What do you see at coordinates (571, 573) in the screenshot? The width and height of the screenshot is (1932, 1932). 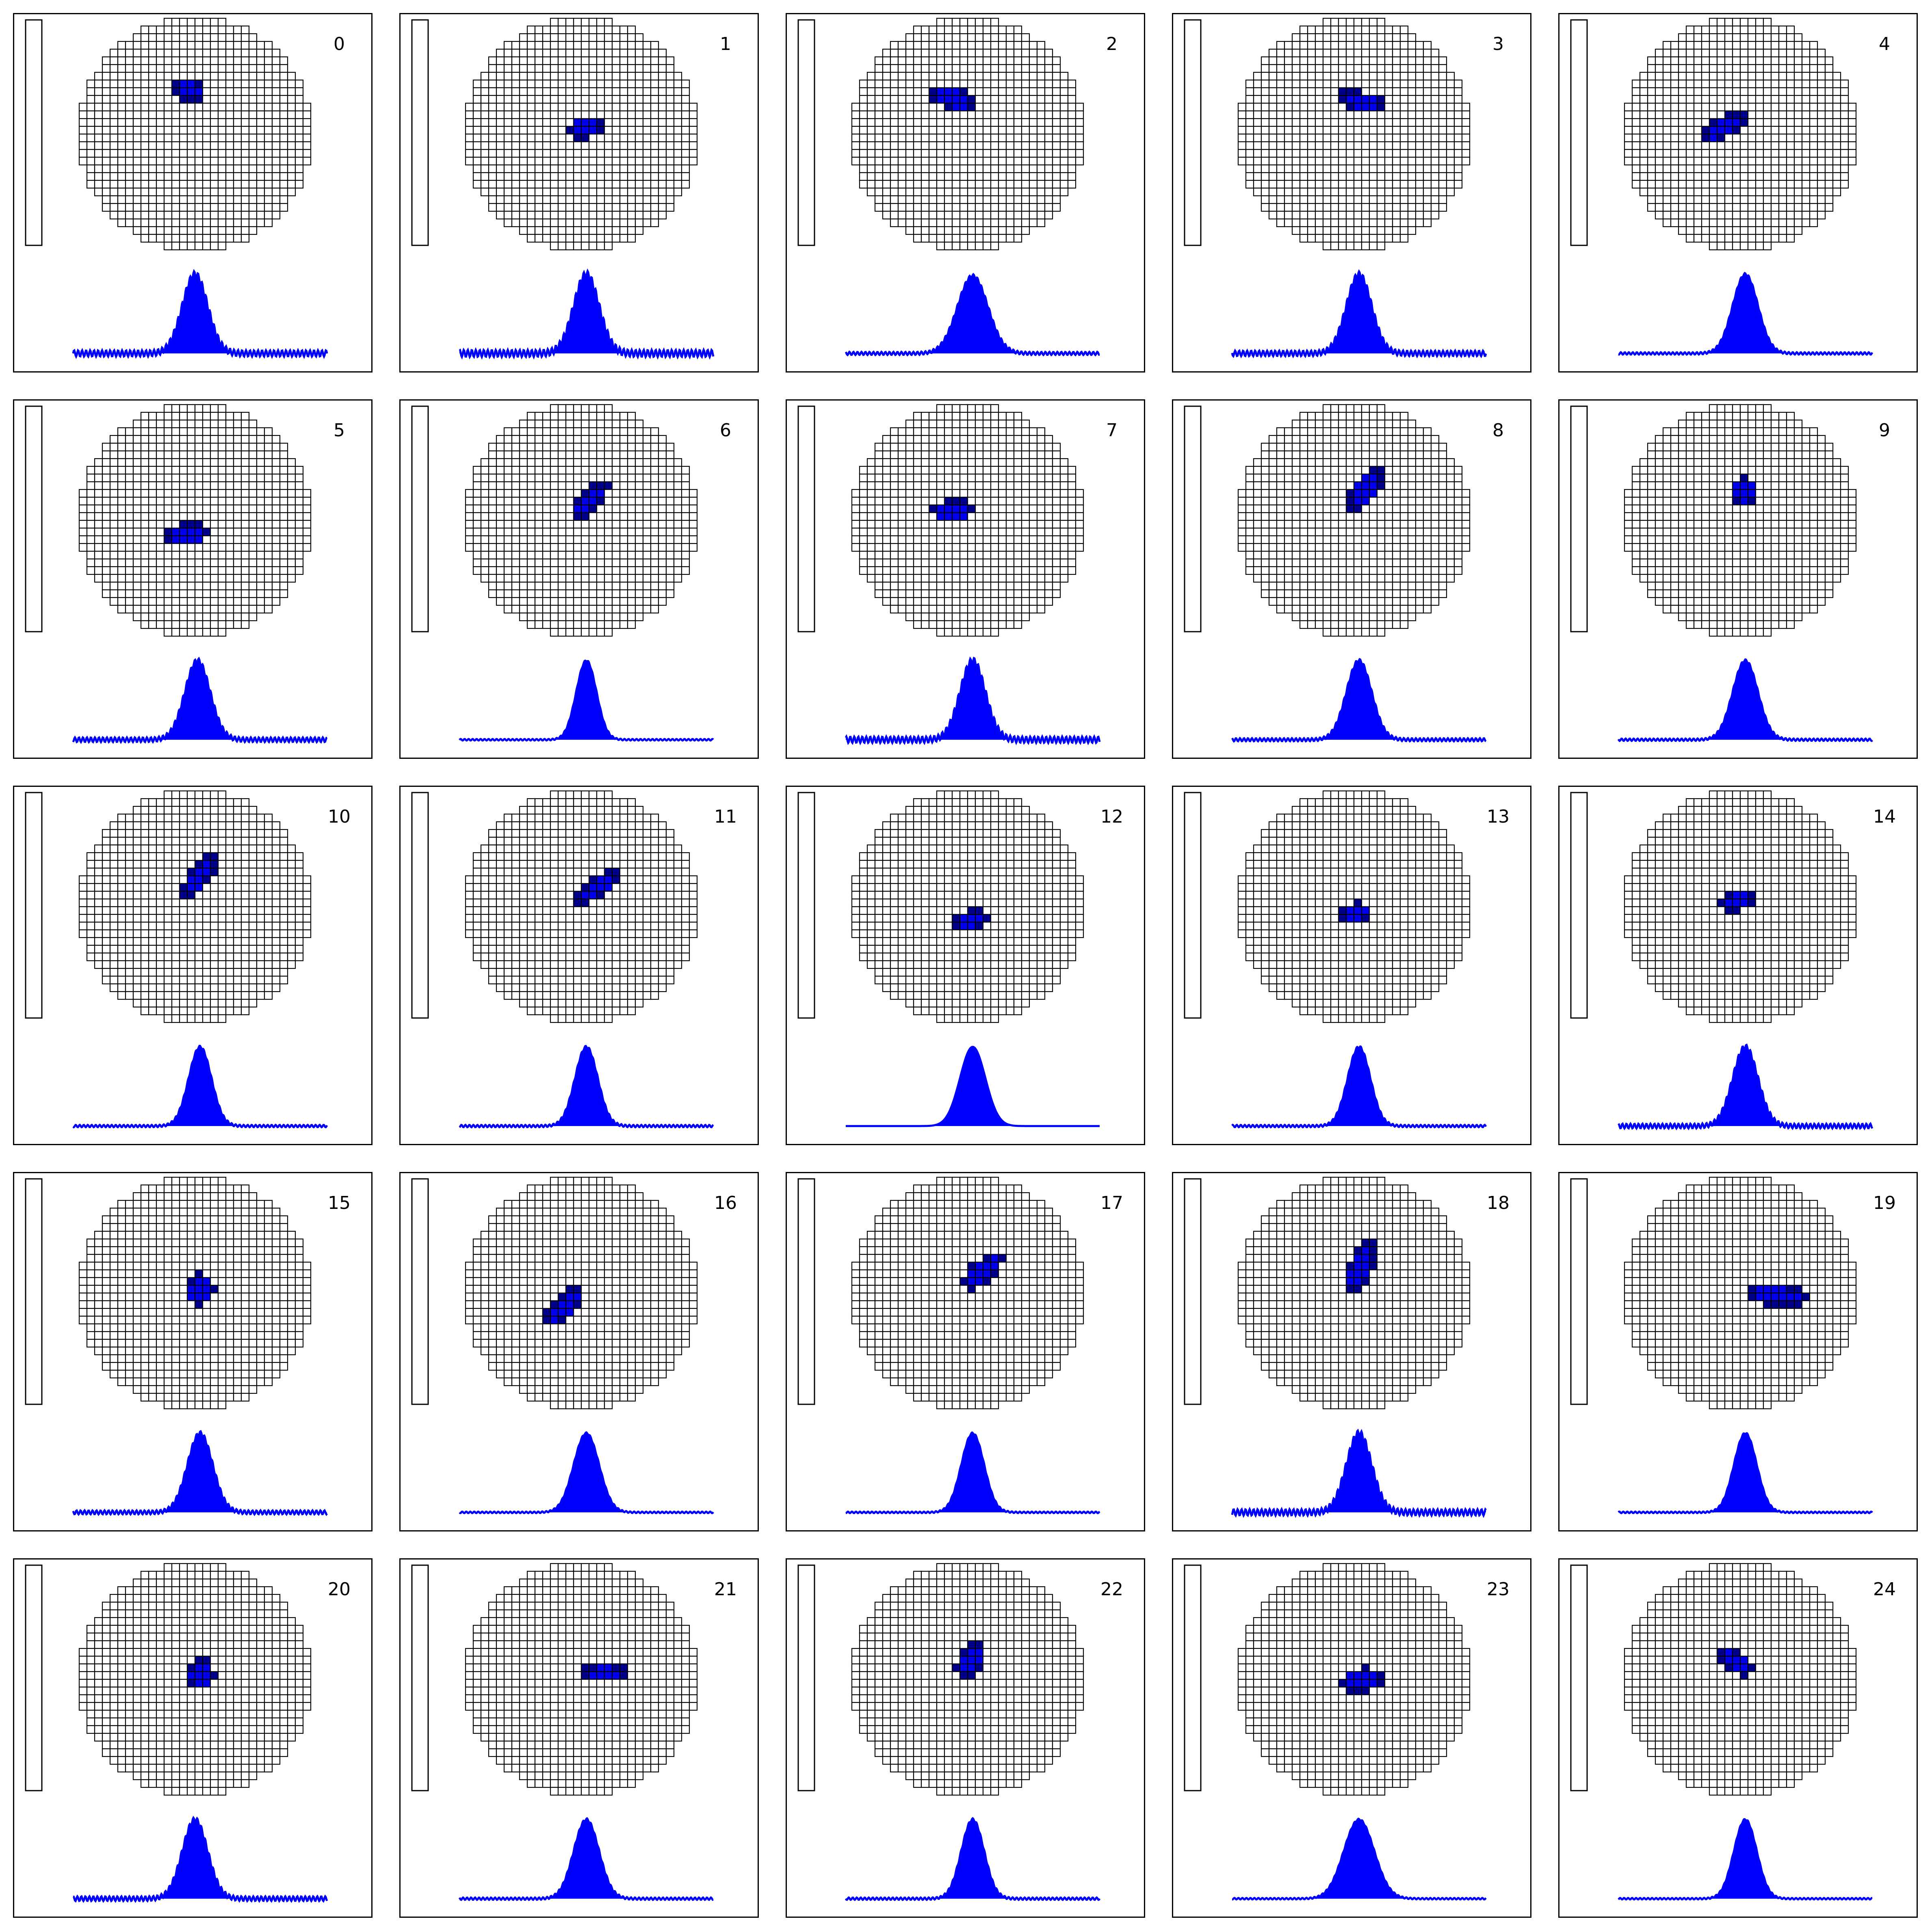 I see `panel-plot: 6` at bounding box center [571, 573].